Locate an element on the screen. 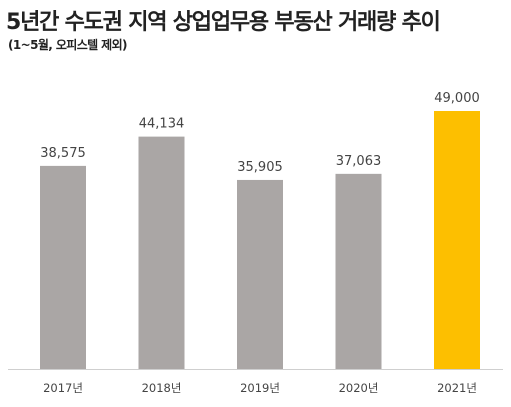 Image resolution: width=511 pixels, height=407 pixels. x-tick-label: 2021년 is located at coordinates (457, 388).